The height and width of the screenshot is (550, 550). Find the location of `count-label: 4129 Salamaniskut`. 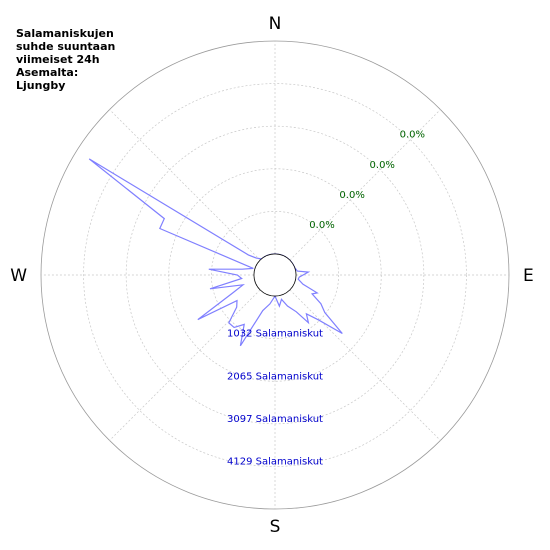

count-label: 4129 Salamaniskut is located at coordinates (275, 461).